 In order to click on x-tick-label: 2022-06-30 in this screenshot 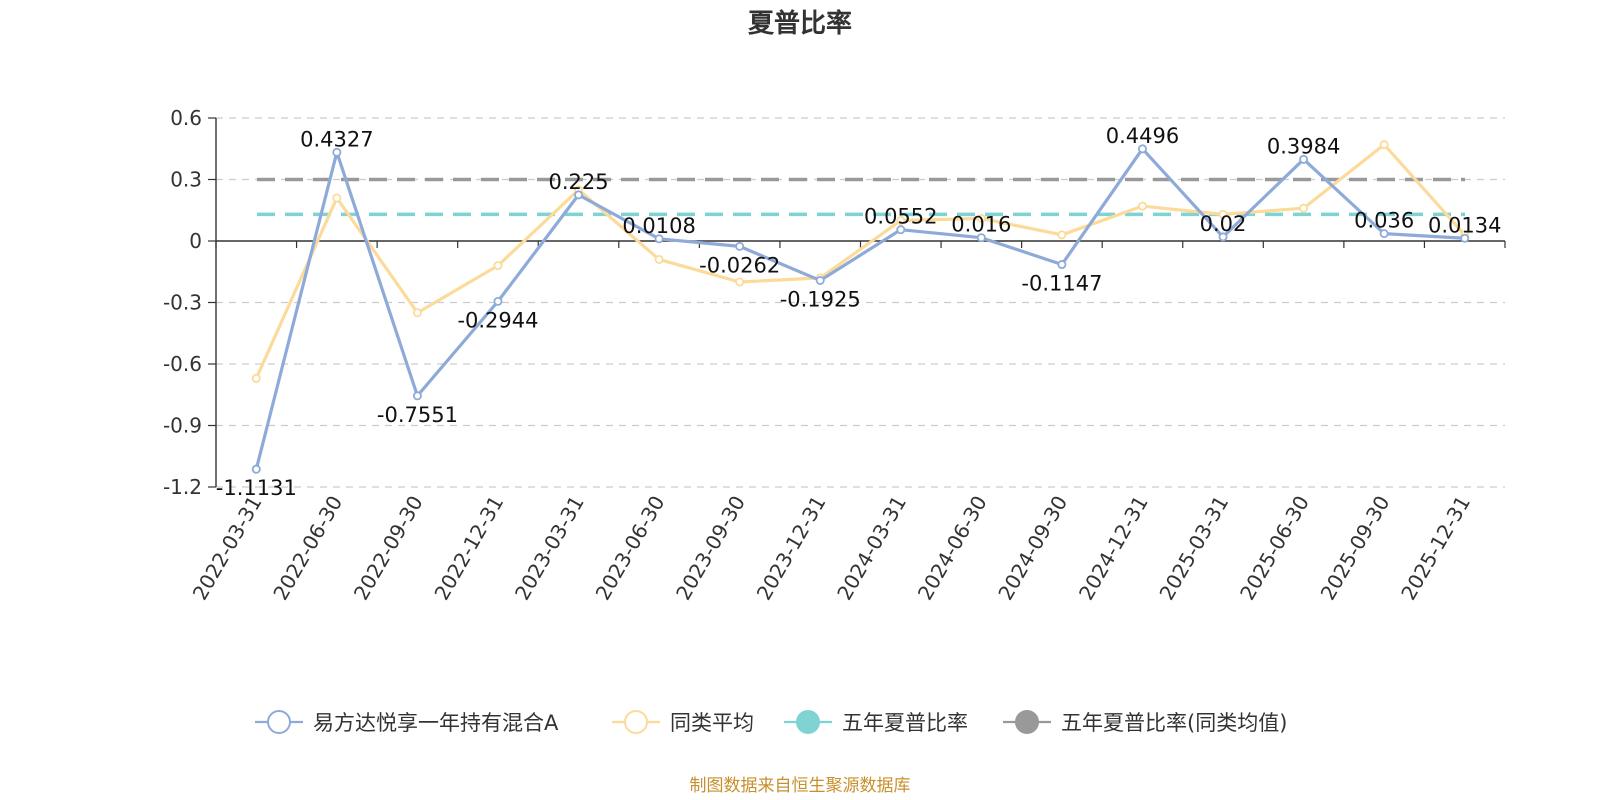, I will do `click(307, 548)`.